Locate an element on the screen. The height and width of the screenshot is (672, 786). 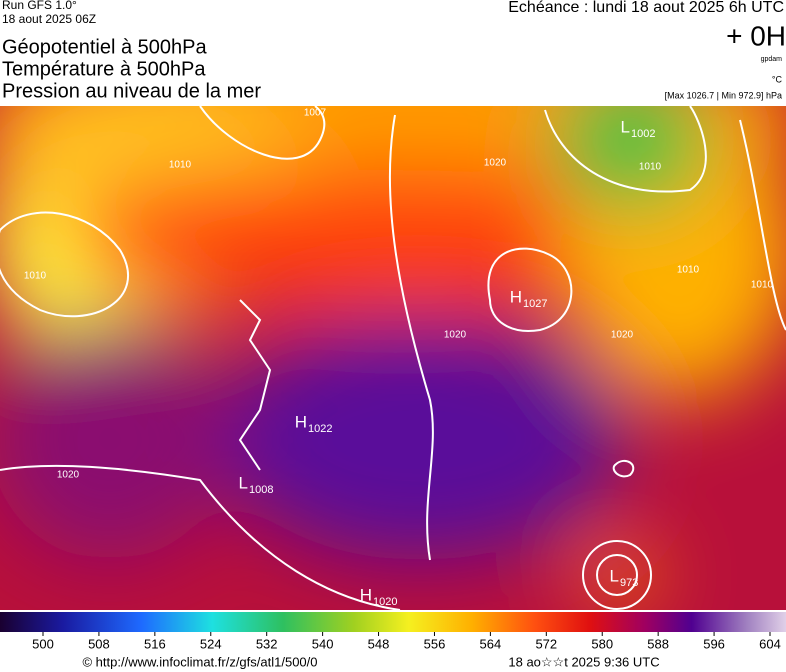
colorbar-label: 540 is located at coordinates (323, 643).